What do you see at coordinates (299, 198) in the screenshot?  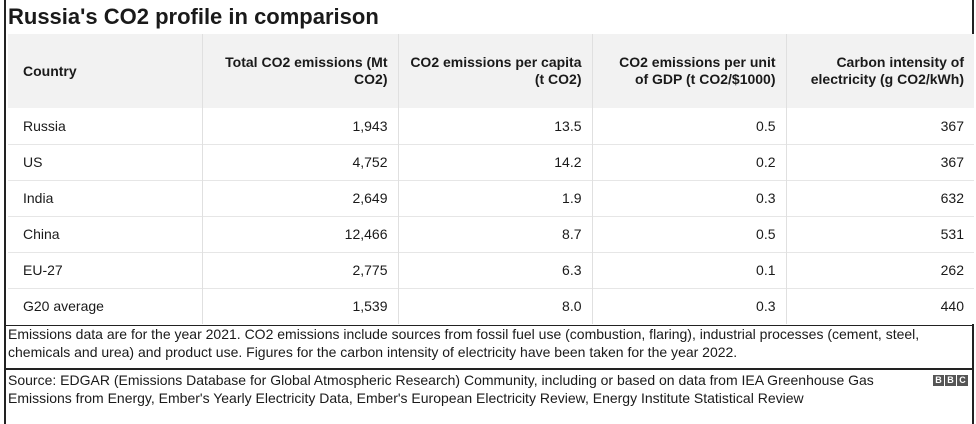 I see `cell-total-emissions: 2,649` at bounding box center [299, 198].